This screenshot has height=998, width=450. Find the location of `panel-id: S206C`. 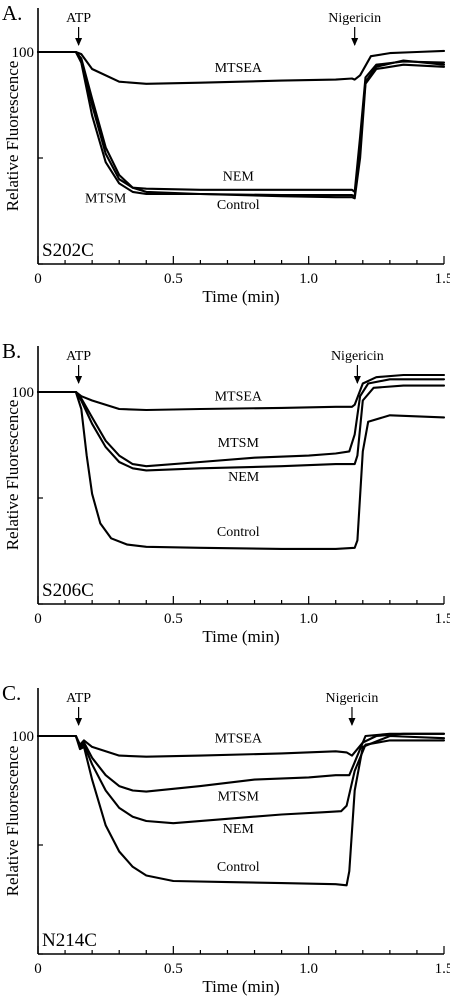

panel-id: S206C is located at coordinates (68, 590).